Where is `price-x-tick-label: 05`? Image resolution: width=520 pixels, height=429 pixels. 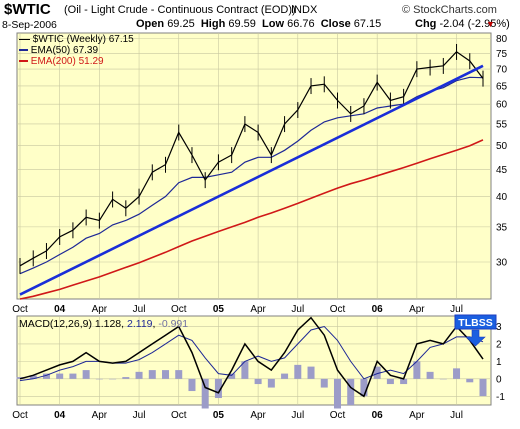
price-x-tick-label: 05 is located at coordinates (219, 309).